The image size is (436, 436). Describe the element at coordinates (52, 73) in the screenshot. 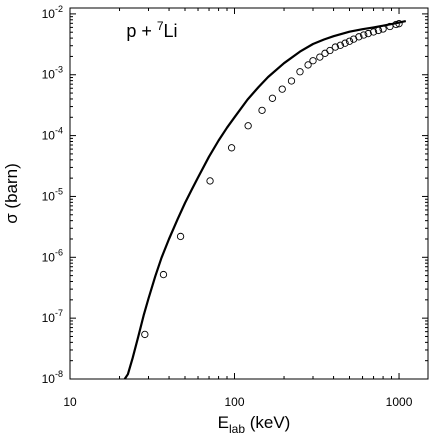

I see `y-tick-label: 10⁻³` at that location.